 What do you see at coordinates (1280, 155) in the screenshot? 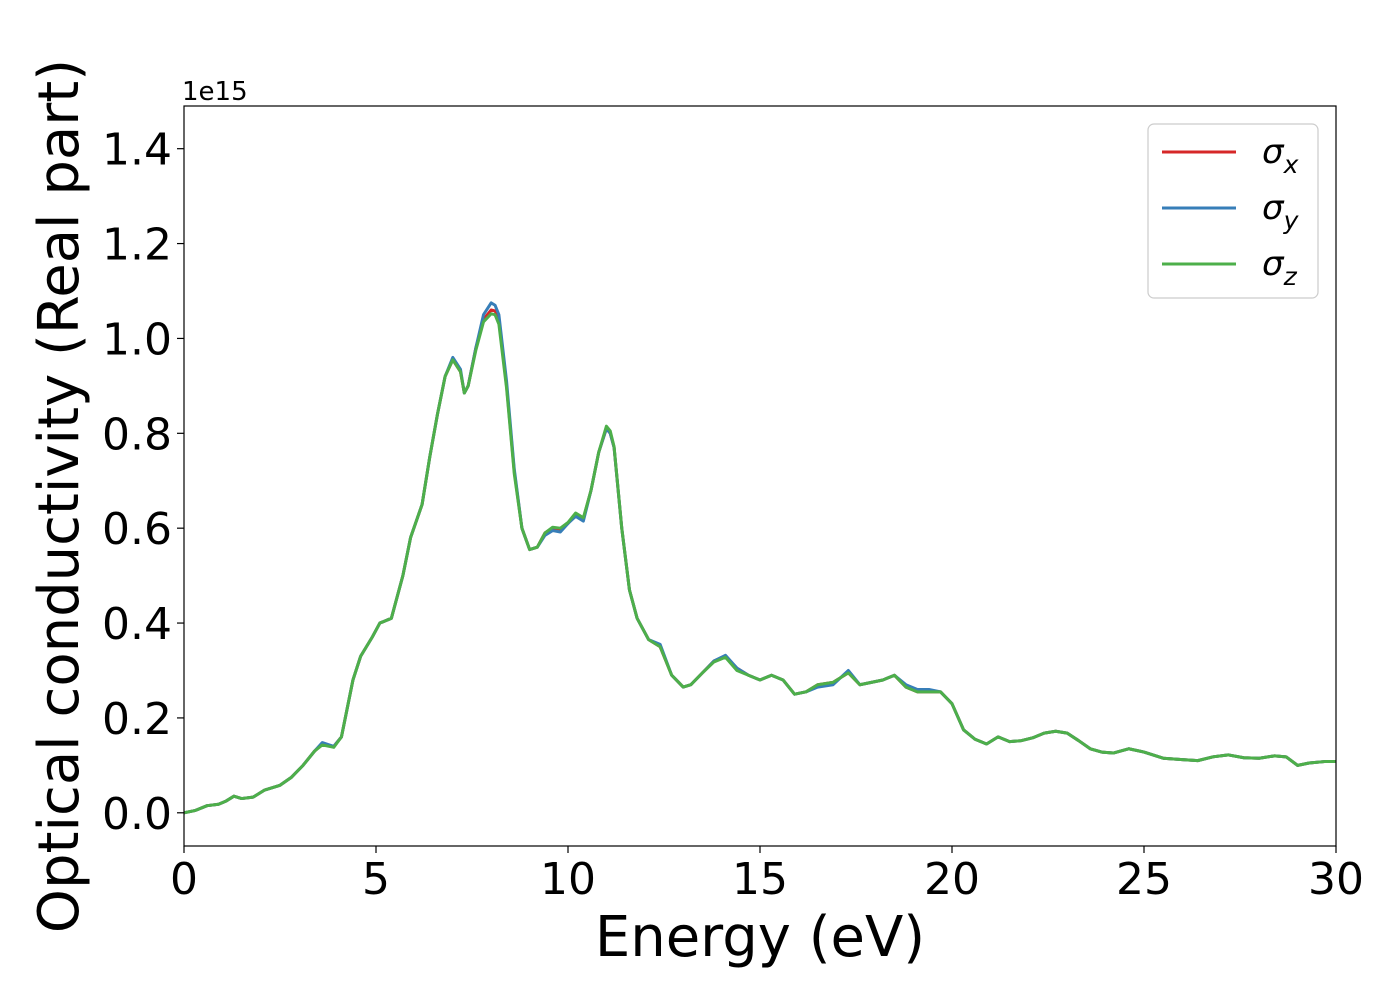
I see `legend-label: σx` at bounding box center [1280, 155].